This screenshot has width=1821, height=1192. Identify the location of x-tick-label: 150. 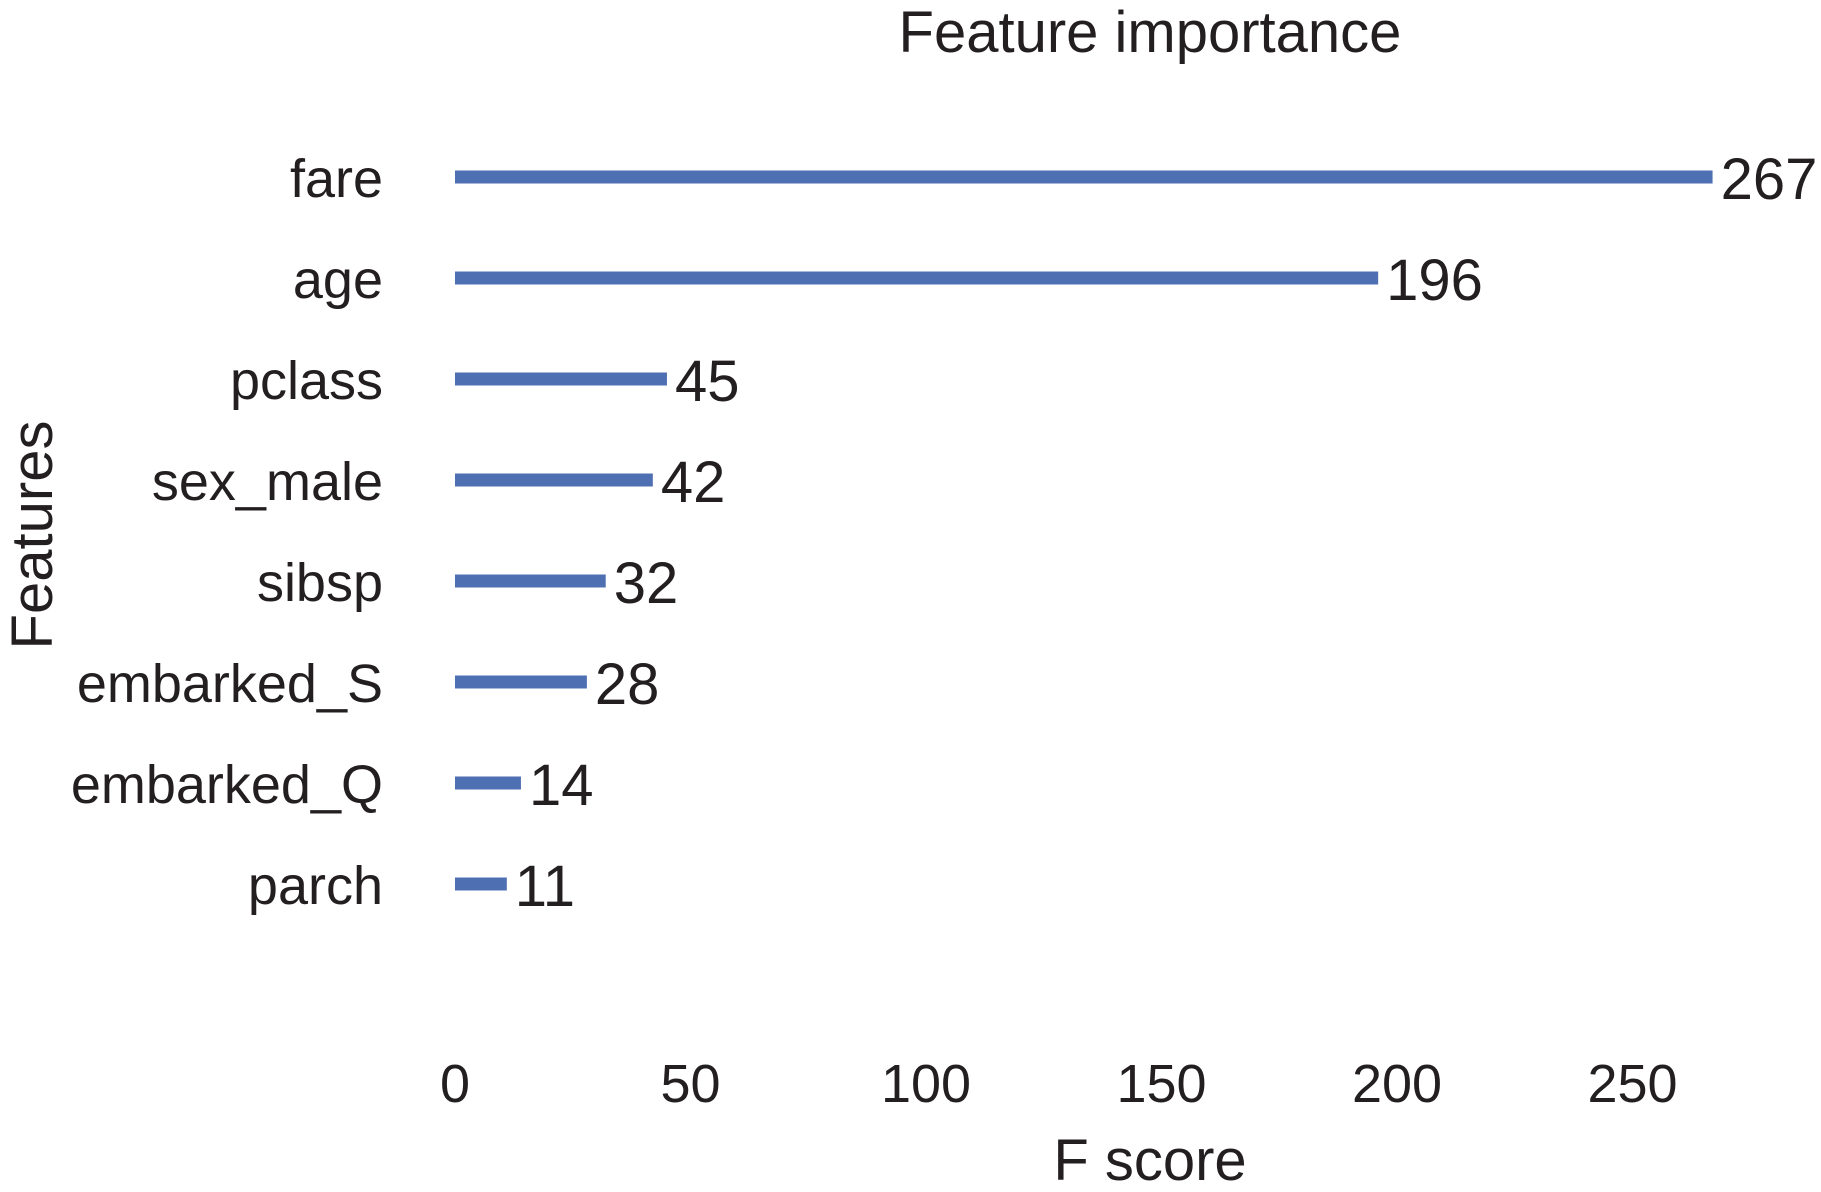
(1161, 1084).